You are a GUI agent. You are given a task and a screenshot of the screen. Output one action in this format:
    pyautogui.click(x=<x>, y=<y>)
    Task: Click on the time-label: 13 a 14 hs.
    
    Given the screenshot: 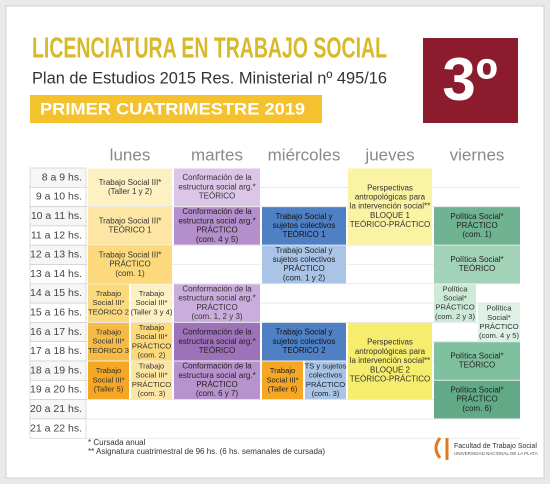 What is the action you would take?
    pyautogui.click(x=56, y=274)
    